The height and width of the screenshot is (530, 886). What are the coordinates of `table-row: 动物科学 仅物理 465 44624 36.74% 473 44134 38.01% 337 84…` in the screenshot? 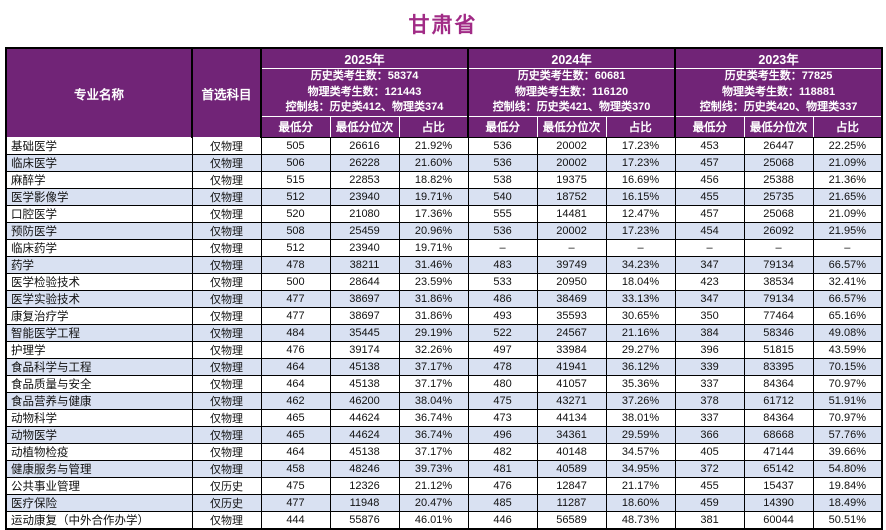 It's located at (444, 418).